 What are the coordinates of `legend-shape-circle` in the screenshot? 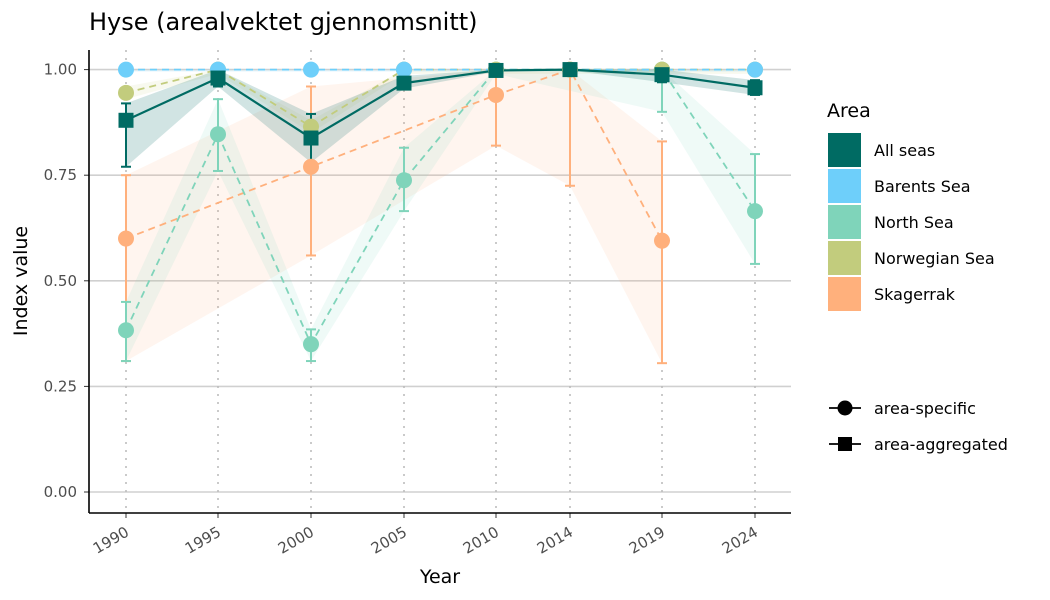 It's located at (845, 408).